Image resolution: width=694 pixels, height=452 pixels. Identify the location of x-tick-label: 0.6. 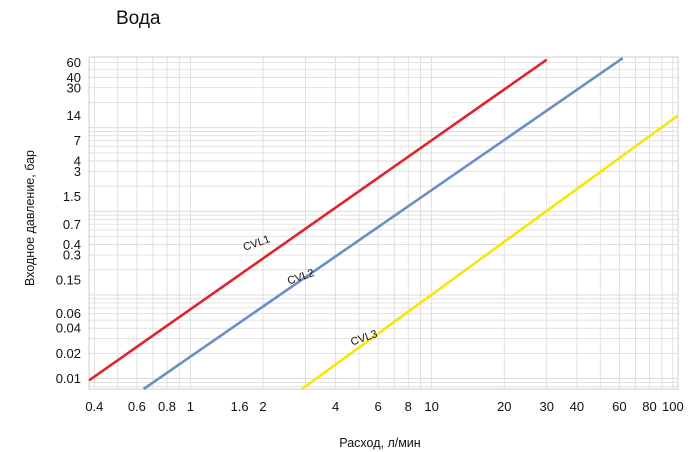
(137, 406).